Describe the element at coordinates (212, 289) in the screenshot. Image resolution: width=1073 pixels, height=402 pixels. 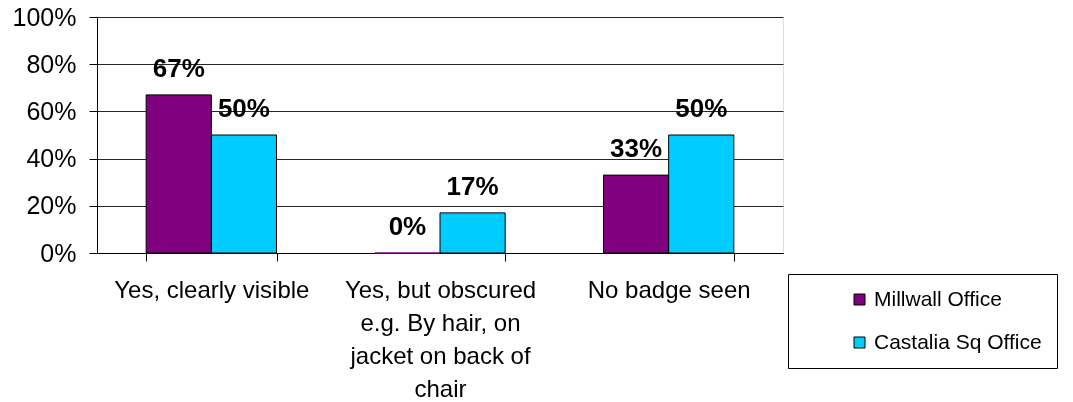
I see `x-tick-label: Yes, clearly visible` at that location.